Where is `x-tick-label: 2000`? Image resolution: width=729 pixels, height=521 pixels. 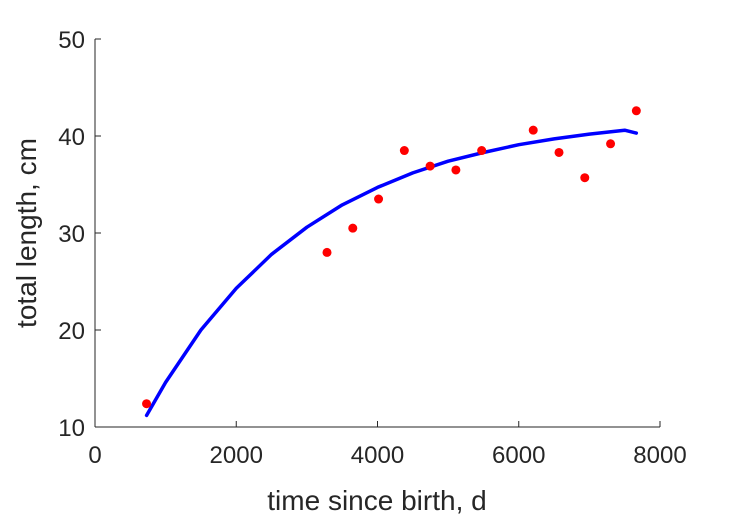 x-tick-label: 2000 is located at coordinates (236, 455).